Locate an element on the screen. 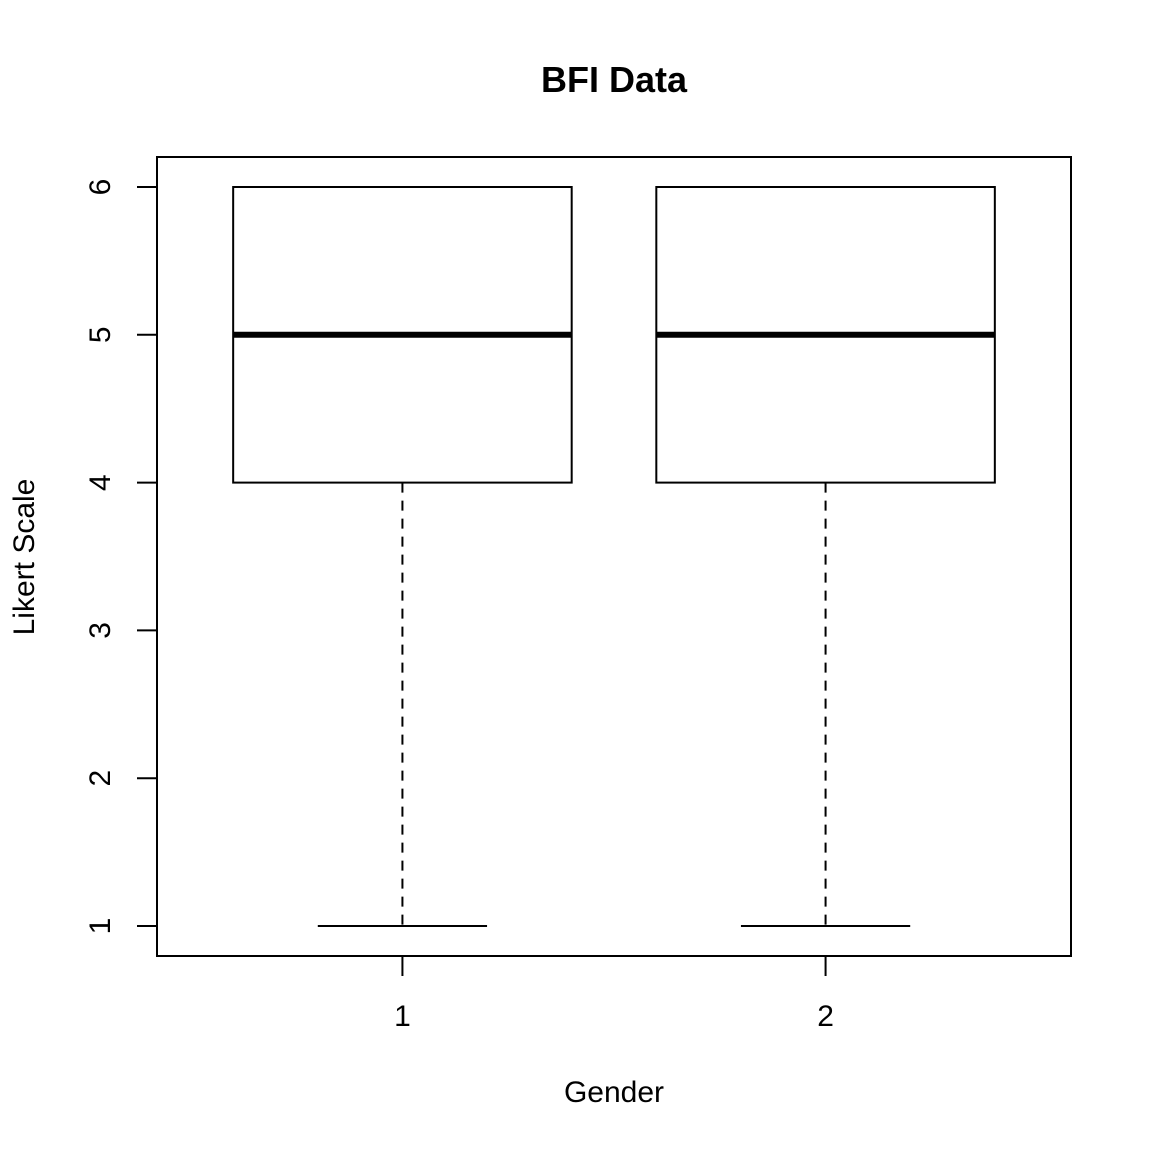 This screenshot has height=1152, width=1152. y-tick-label: 5 is located at coordinates (100, 334).